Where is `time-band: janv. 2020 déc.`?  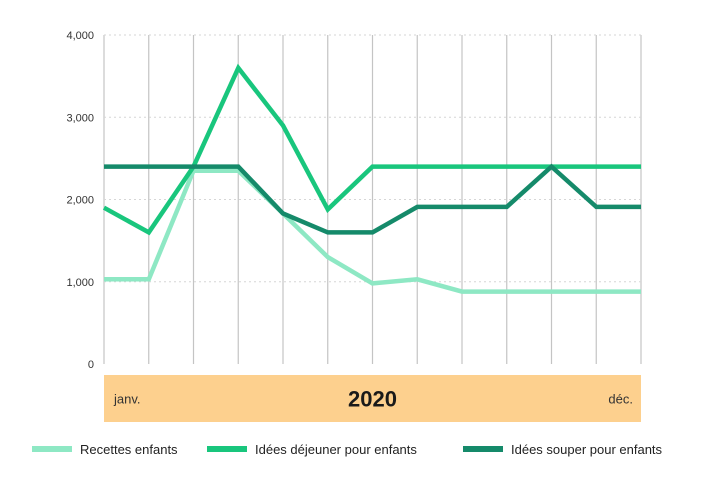
time-band: janv. 2020 déc. is located at coordinates (372, 398).